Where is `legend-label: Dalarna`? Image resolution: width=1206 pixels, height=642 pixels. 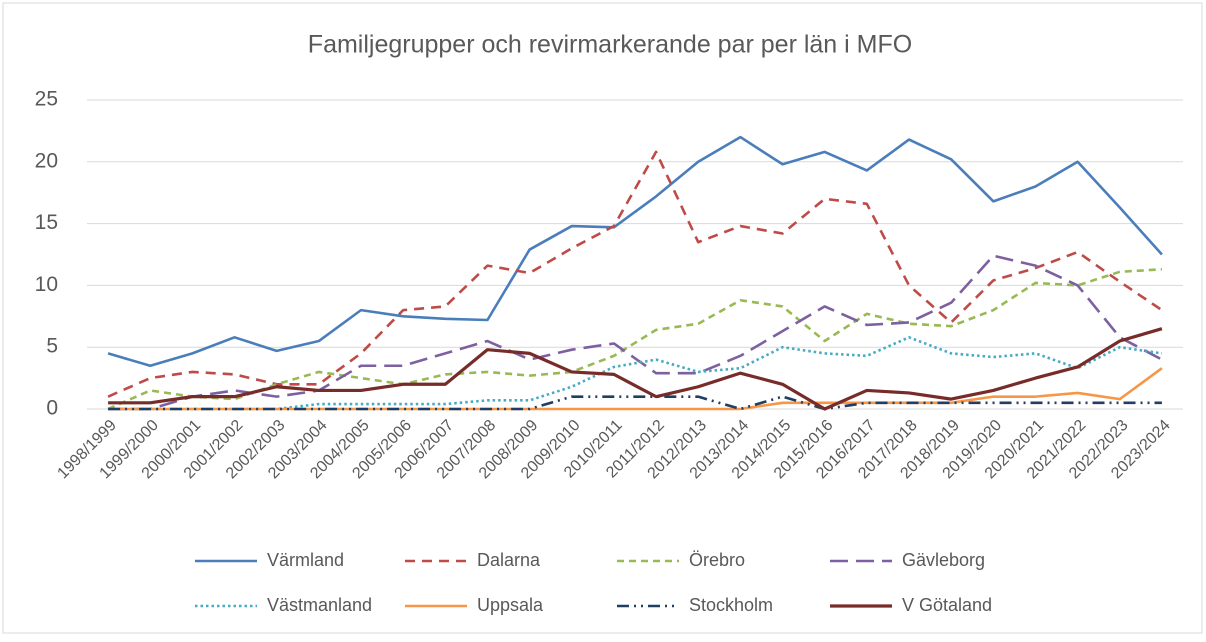
legend-label: Dalarna is located at coordinates (509, 560).